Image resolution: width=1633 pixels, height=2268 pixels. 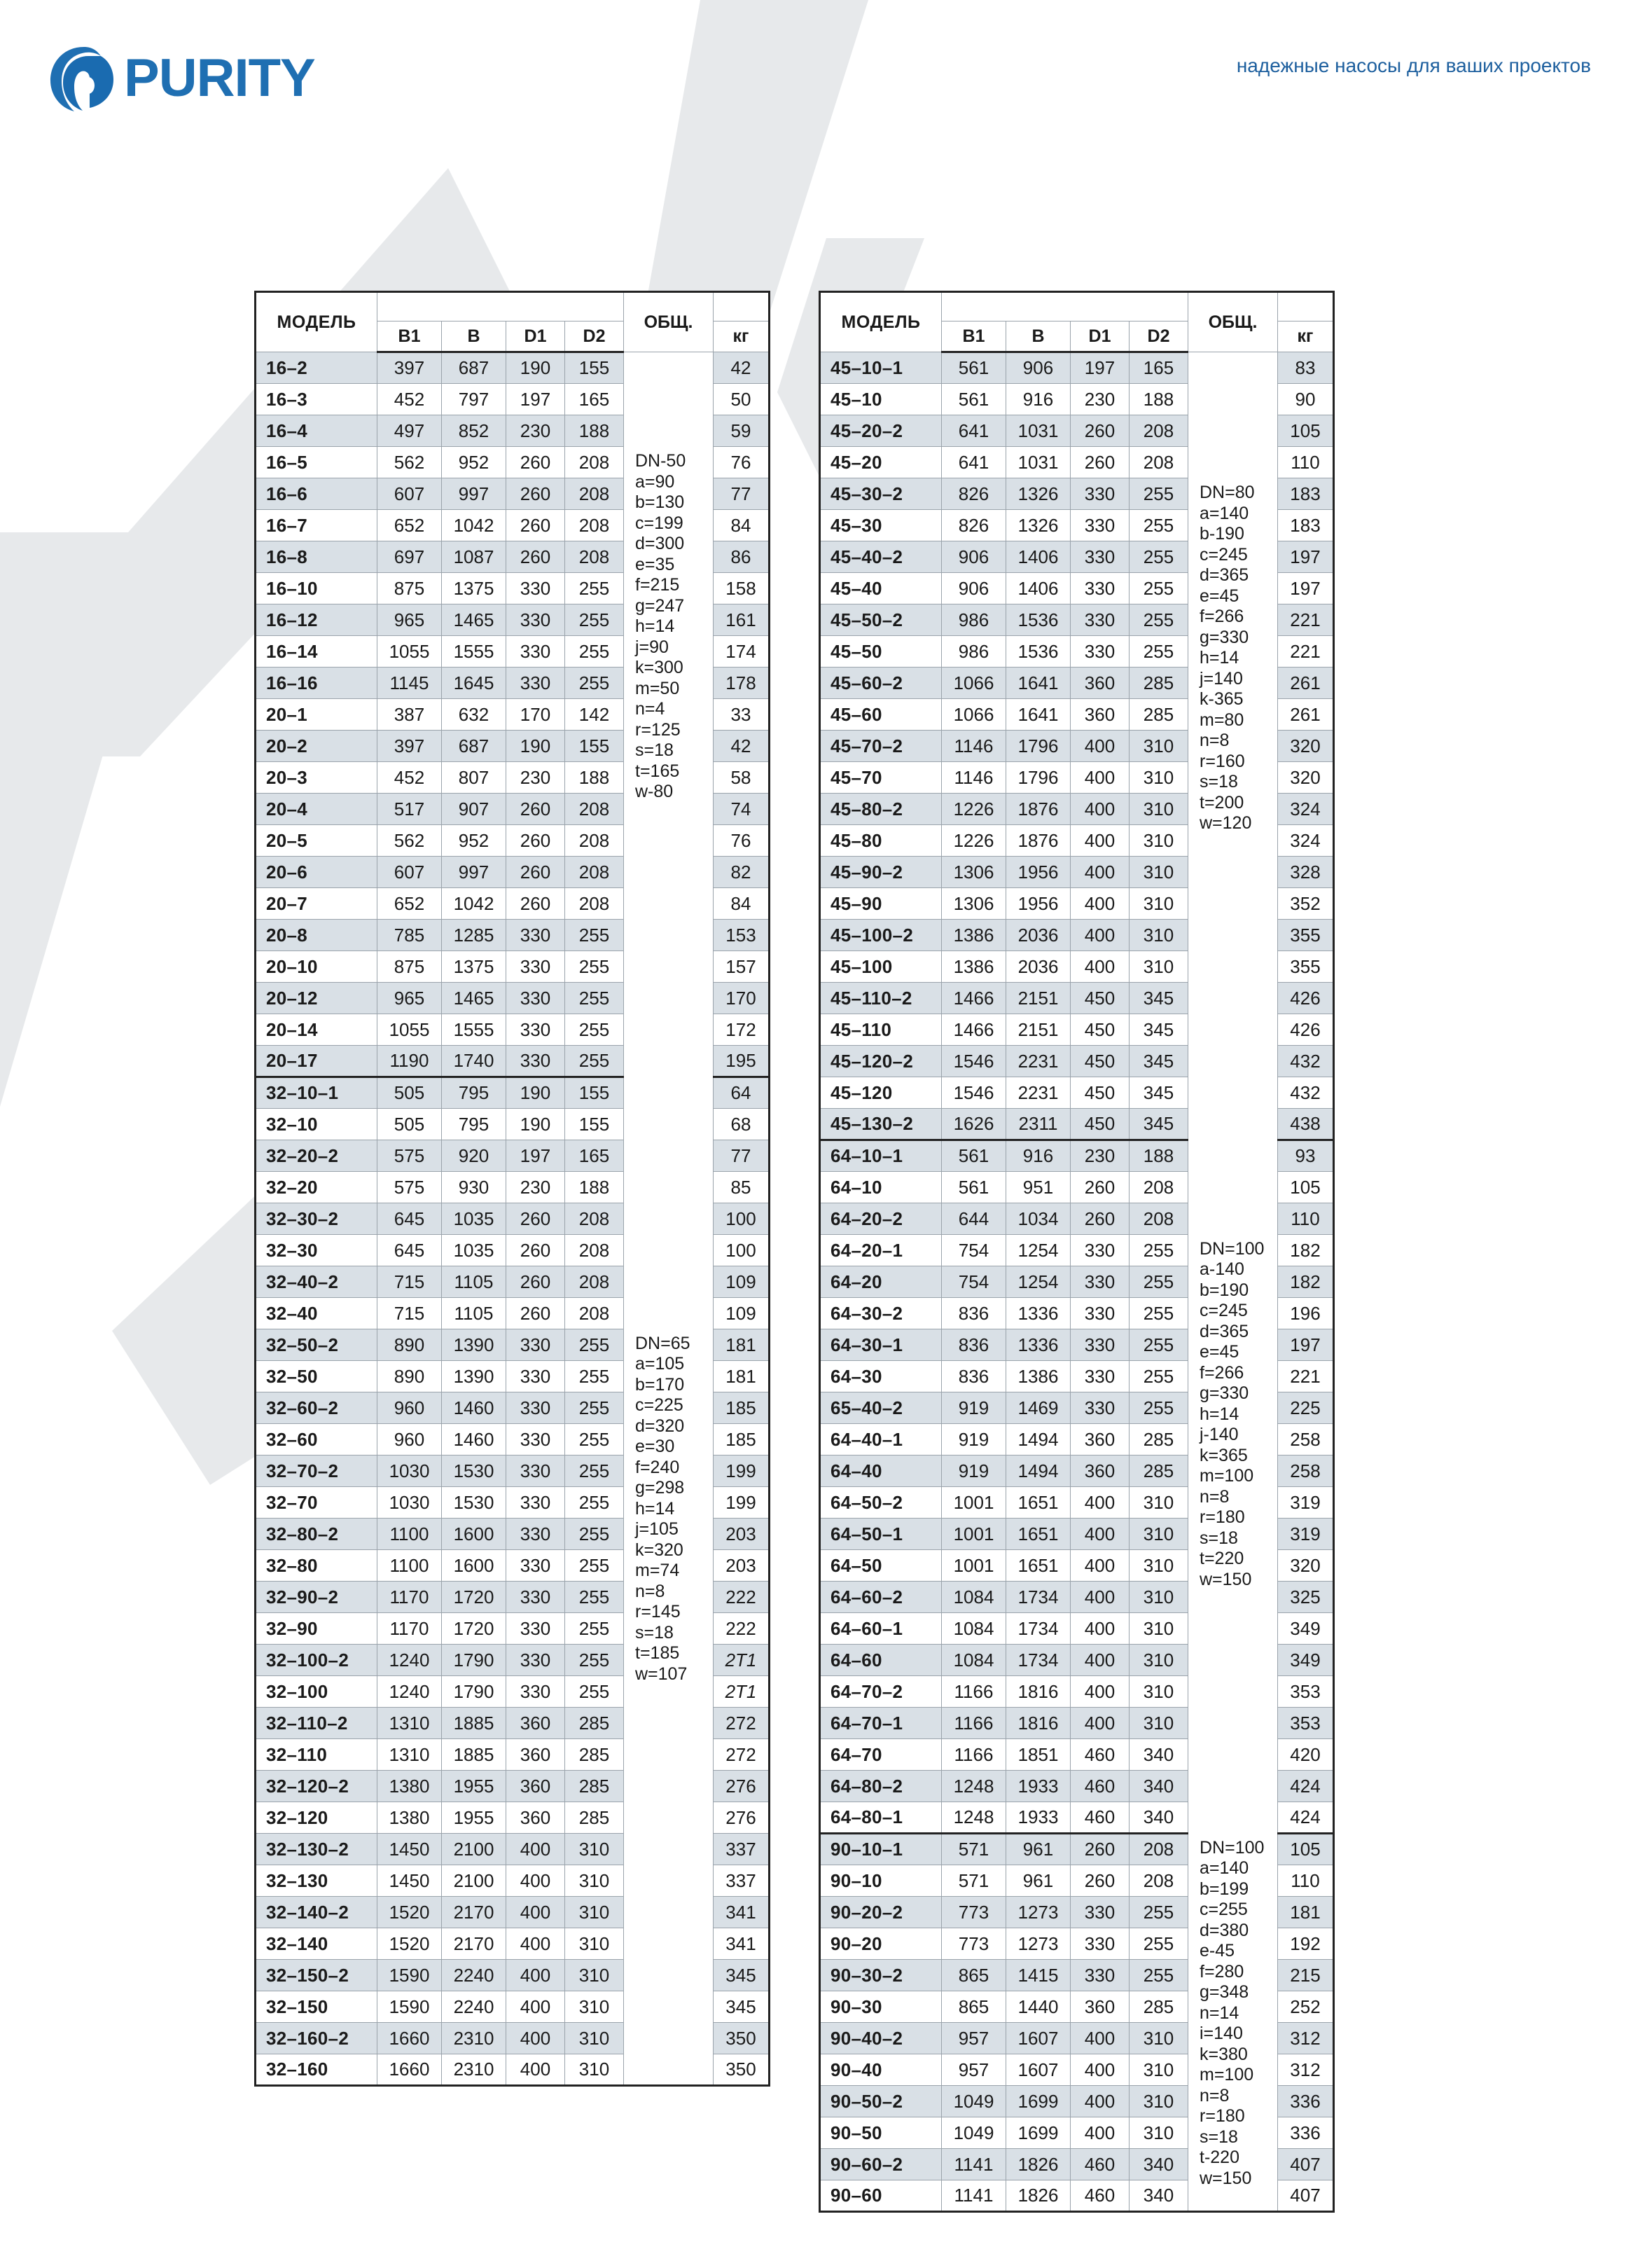 What do you see at coordinates (316, 1471) in the screenshot?
I see `cell-model: 32–70–2` at bounding box center [316, 1471].